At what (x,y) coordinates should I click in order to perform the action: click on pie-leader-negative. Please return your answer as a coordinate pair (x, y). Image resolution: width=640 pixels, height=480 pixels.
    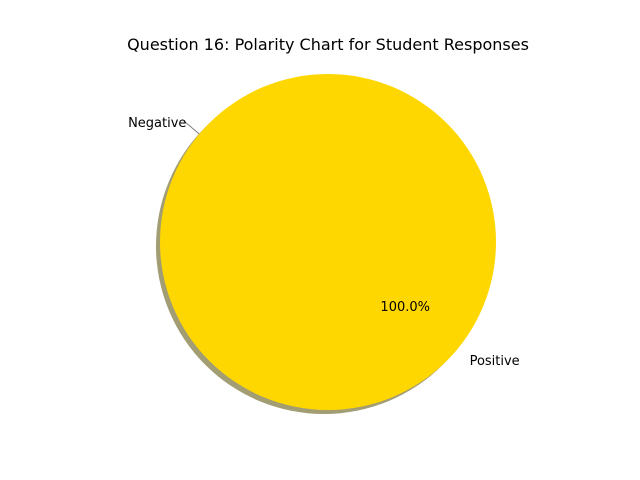
    Looking at the image, I should click on (191, 127).